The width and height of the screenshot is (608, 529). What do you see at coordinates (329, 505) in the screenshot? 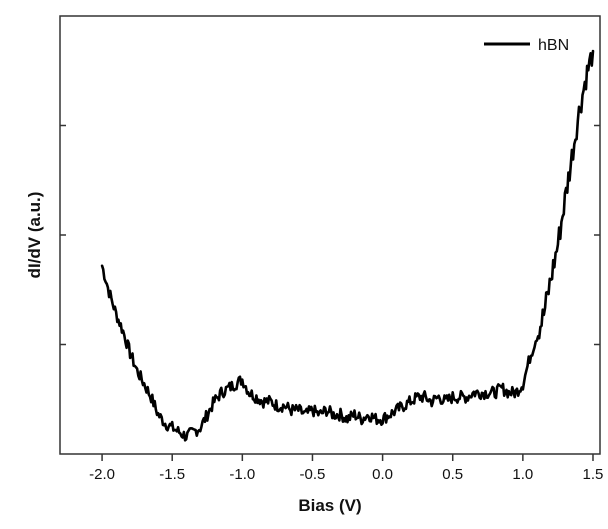
I see `x-axis-title: Bias (V)` at bounding box center [329, 505].